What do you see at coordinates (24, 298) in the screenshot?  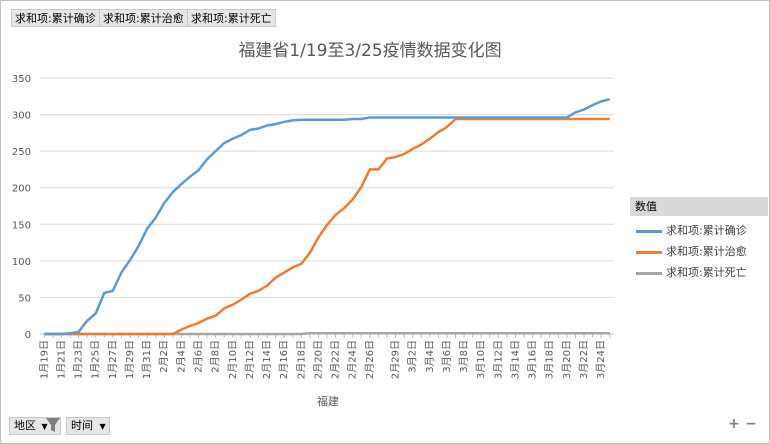 I see `y-tick-label: 50` at bounding box center [24, 298].